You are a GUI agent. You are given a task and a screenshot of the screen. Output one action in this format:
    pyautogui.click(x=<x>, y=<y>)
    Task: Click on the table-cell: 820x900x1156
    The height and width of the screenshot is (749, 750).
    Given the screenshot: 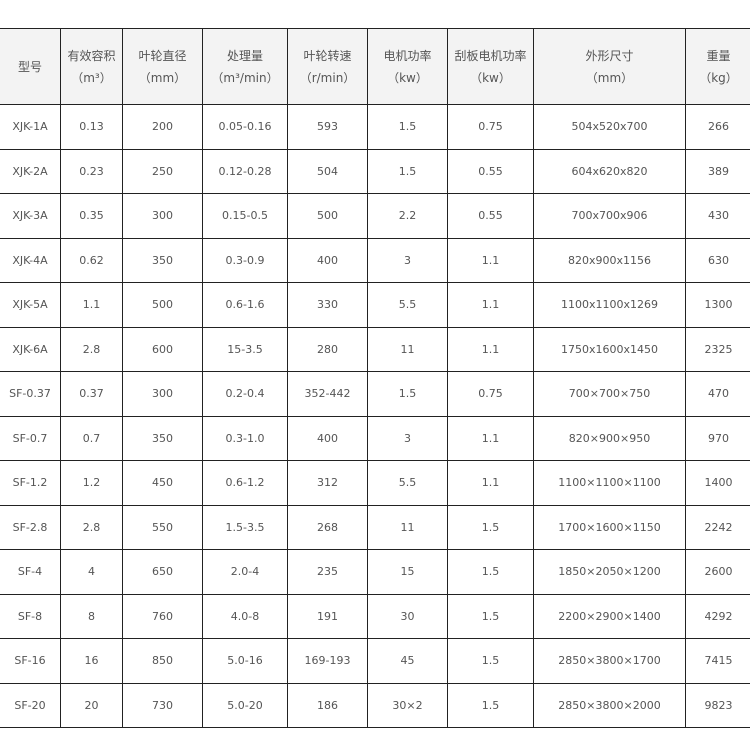 What is the action you would take?
    pyautogui.click(x=609, y=260)
    